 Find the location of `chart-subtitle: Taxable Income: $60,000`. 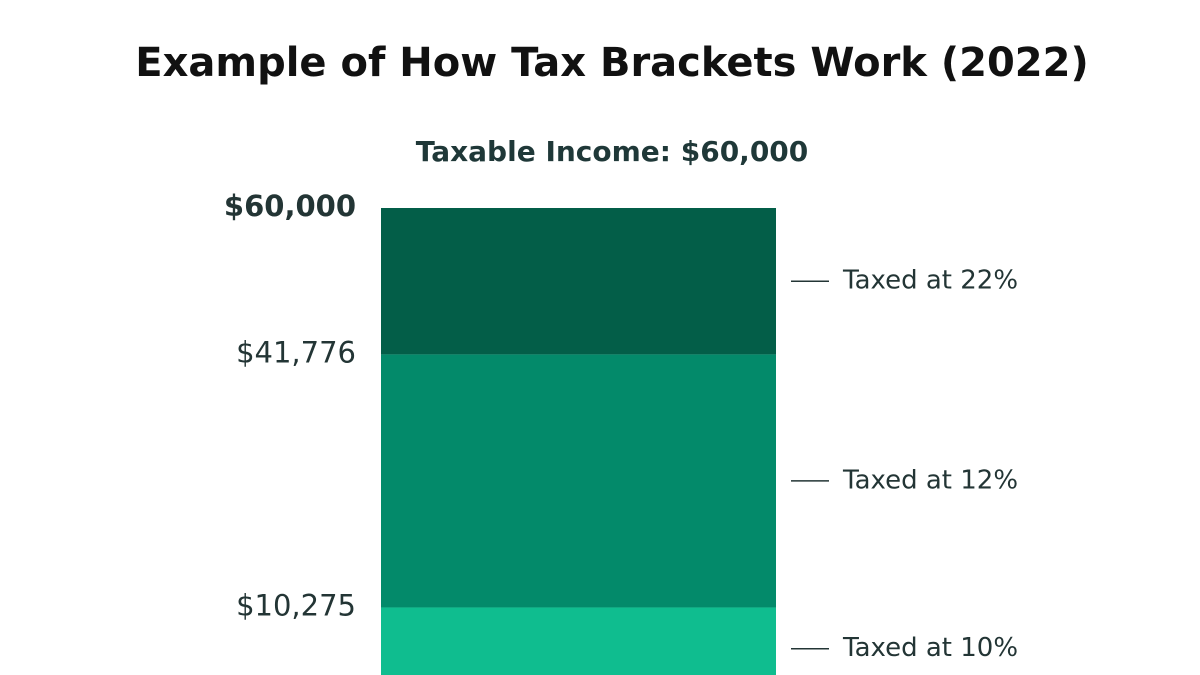

chart-subtitle: Taxable Income: $60,000 is located at coordinates (612, 151).